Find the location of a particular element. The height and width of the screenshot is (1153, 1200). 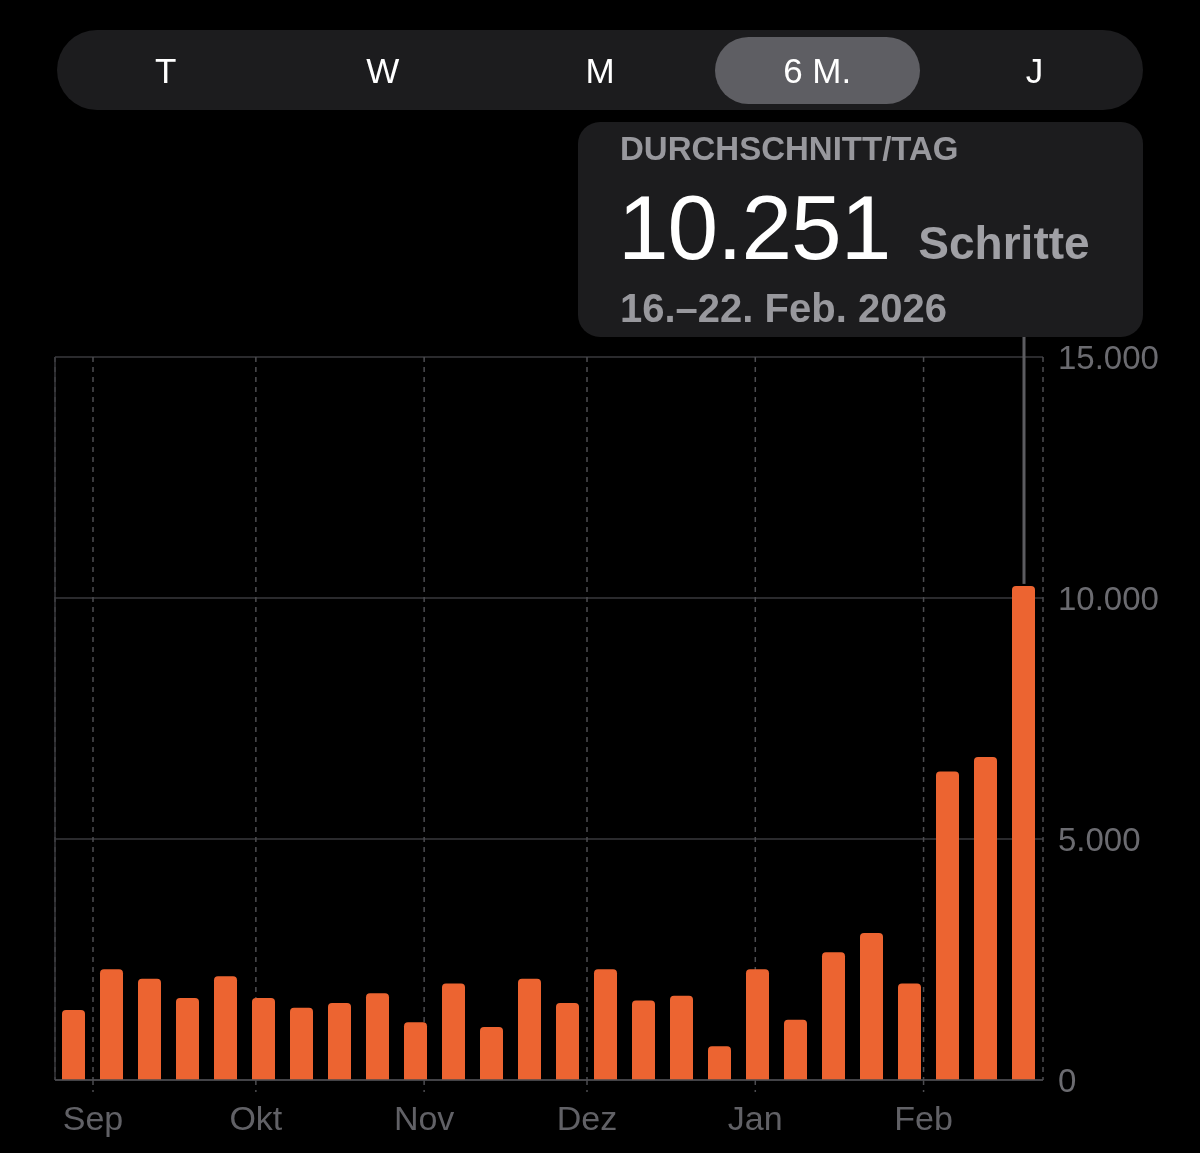

x-tick-label: Nov is located at coordinates (424, 1118).